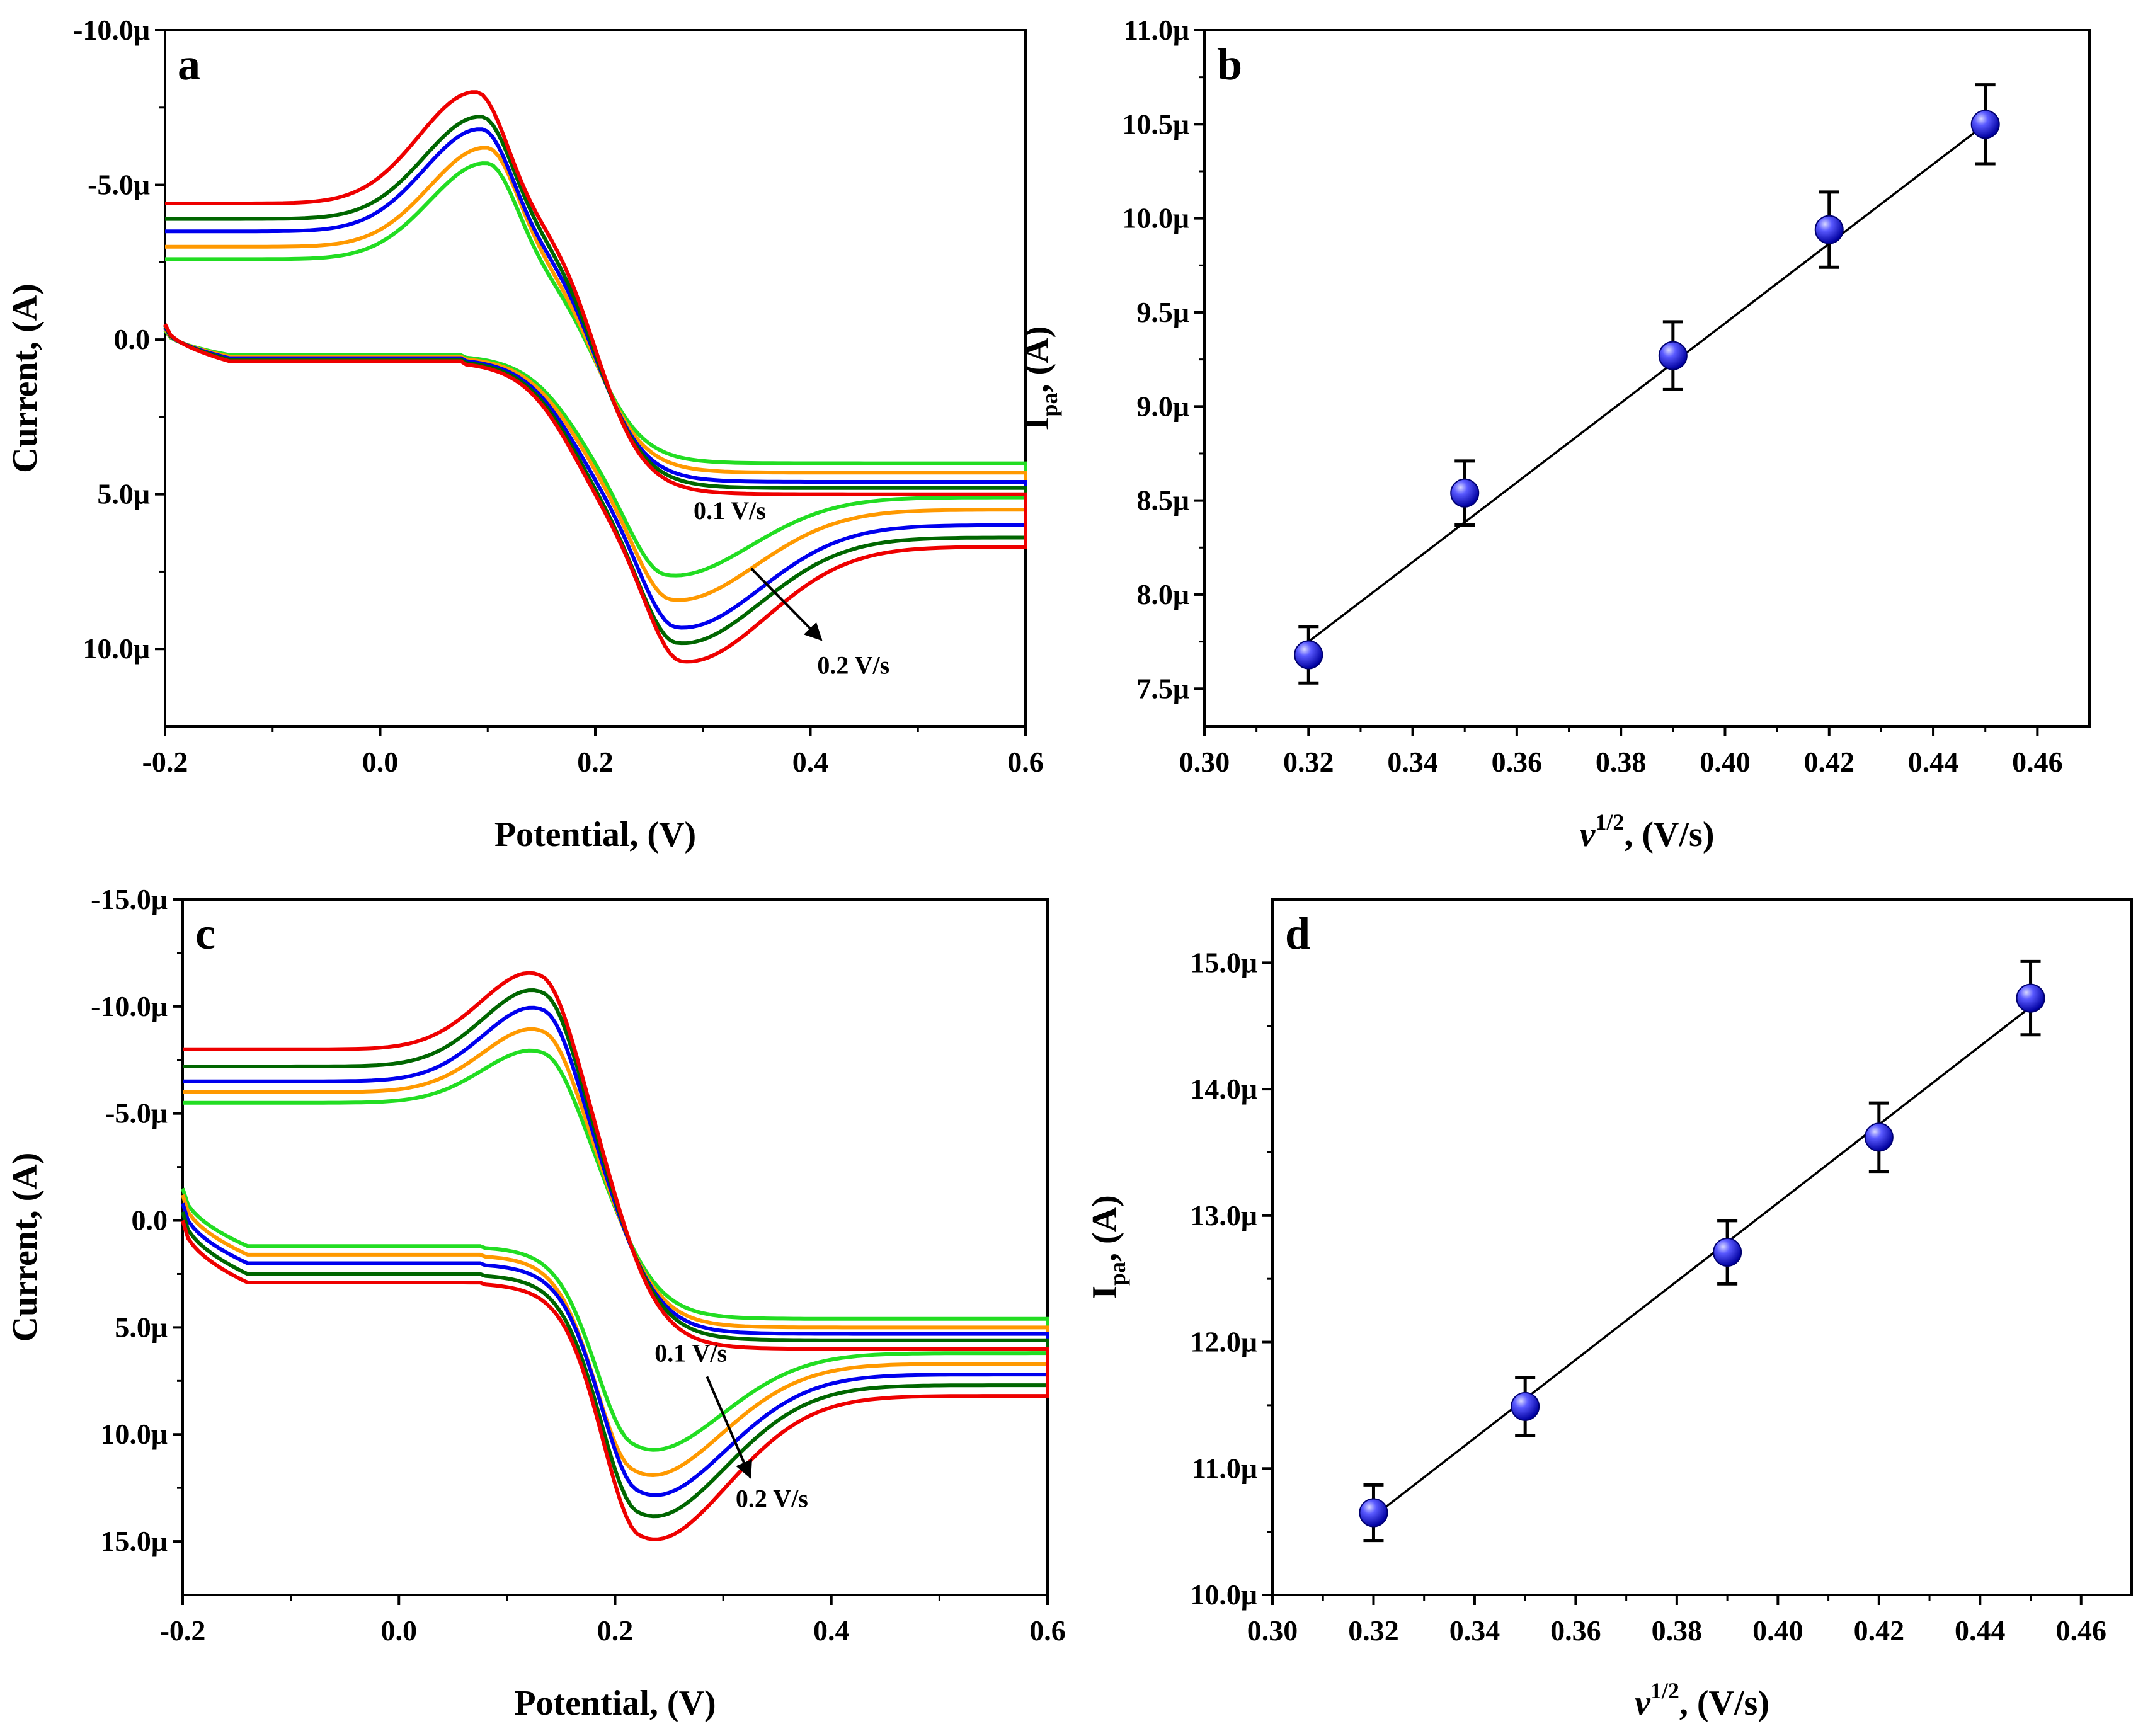 The image size is (2143, 1736). I want to click on cv-series-0175Vs, so click(595, 380).